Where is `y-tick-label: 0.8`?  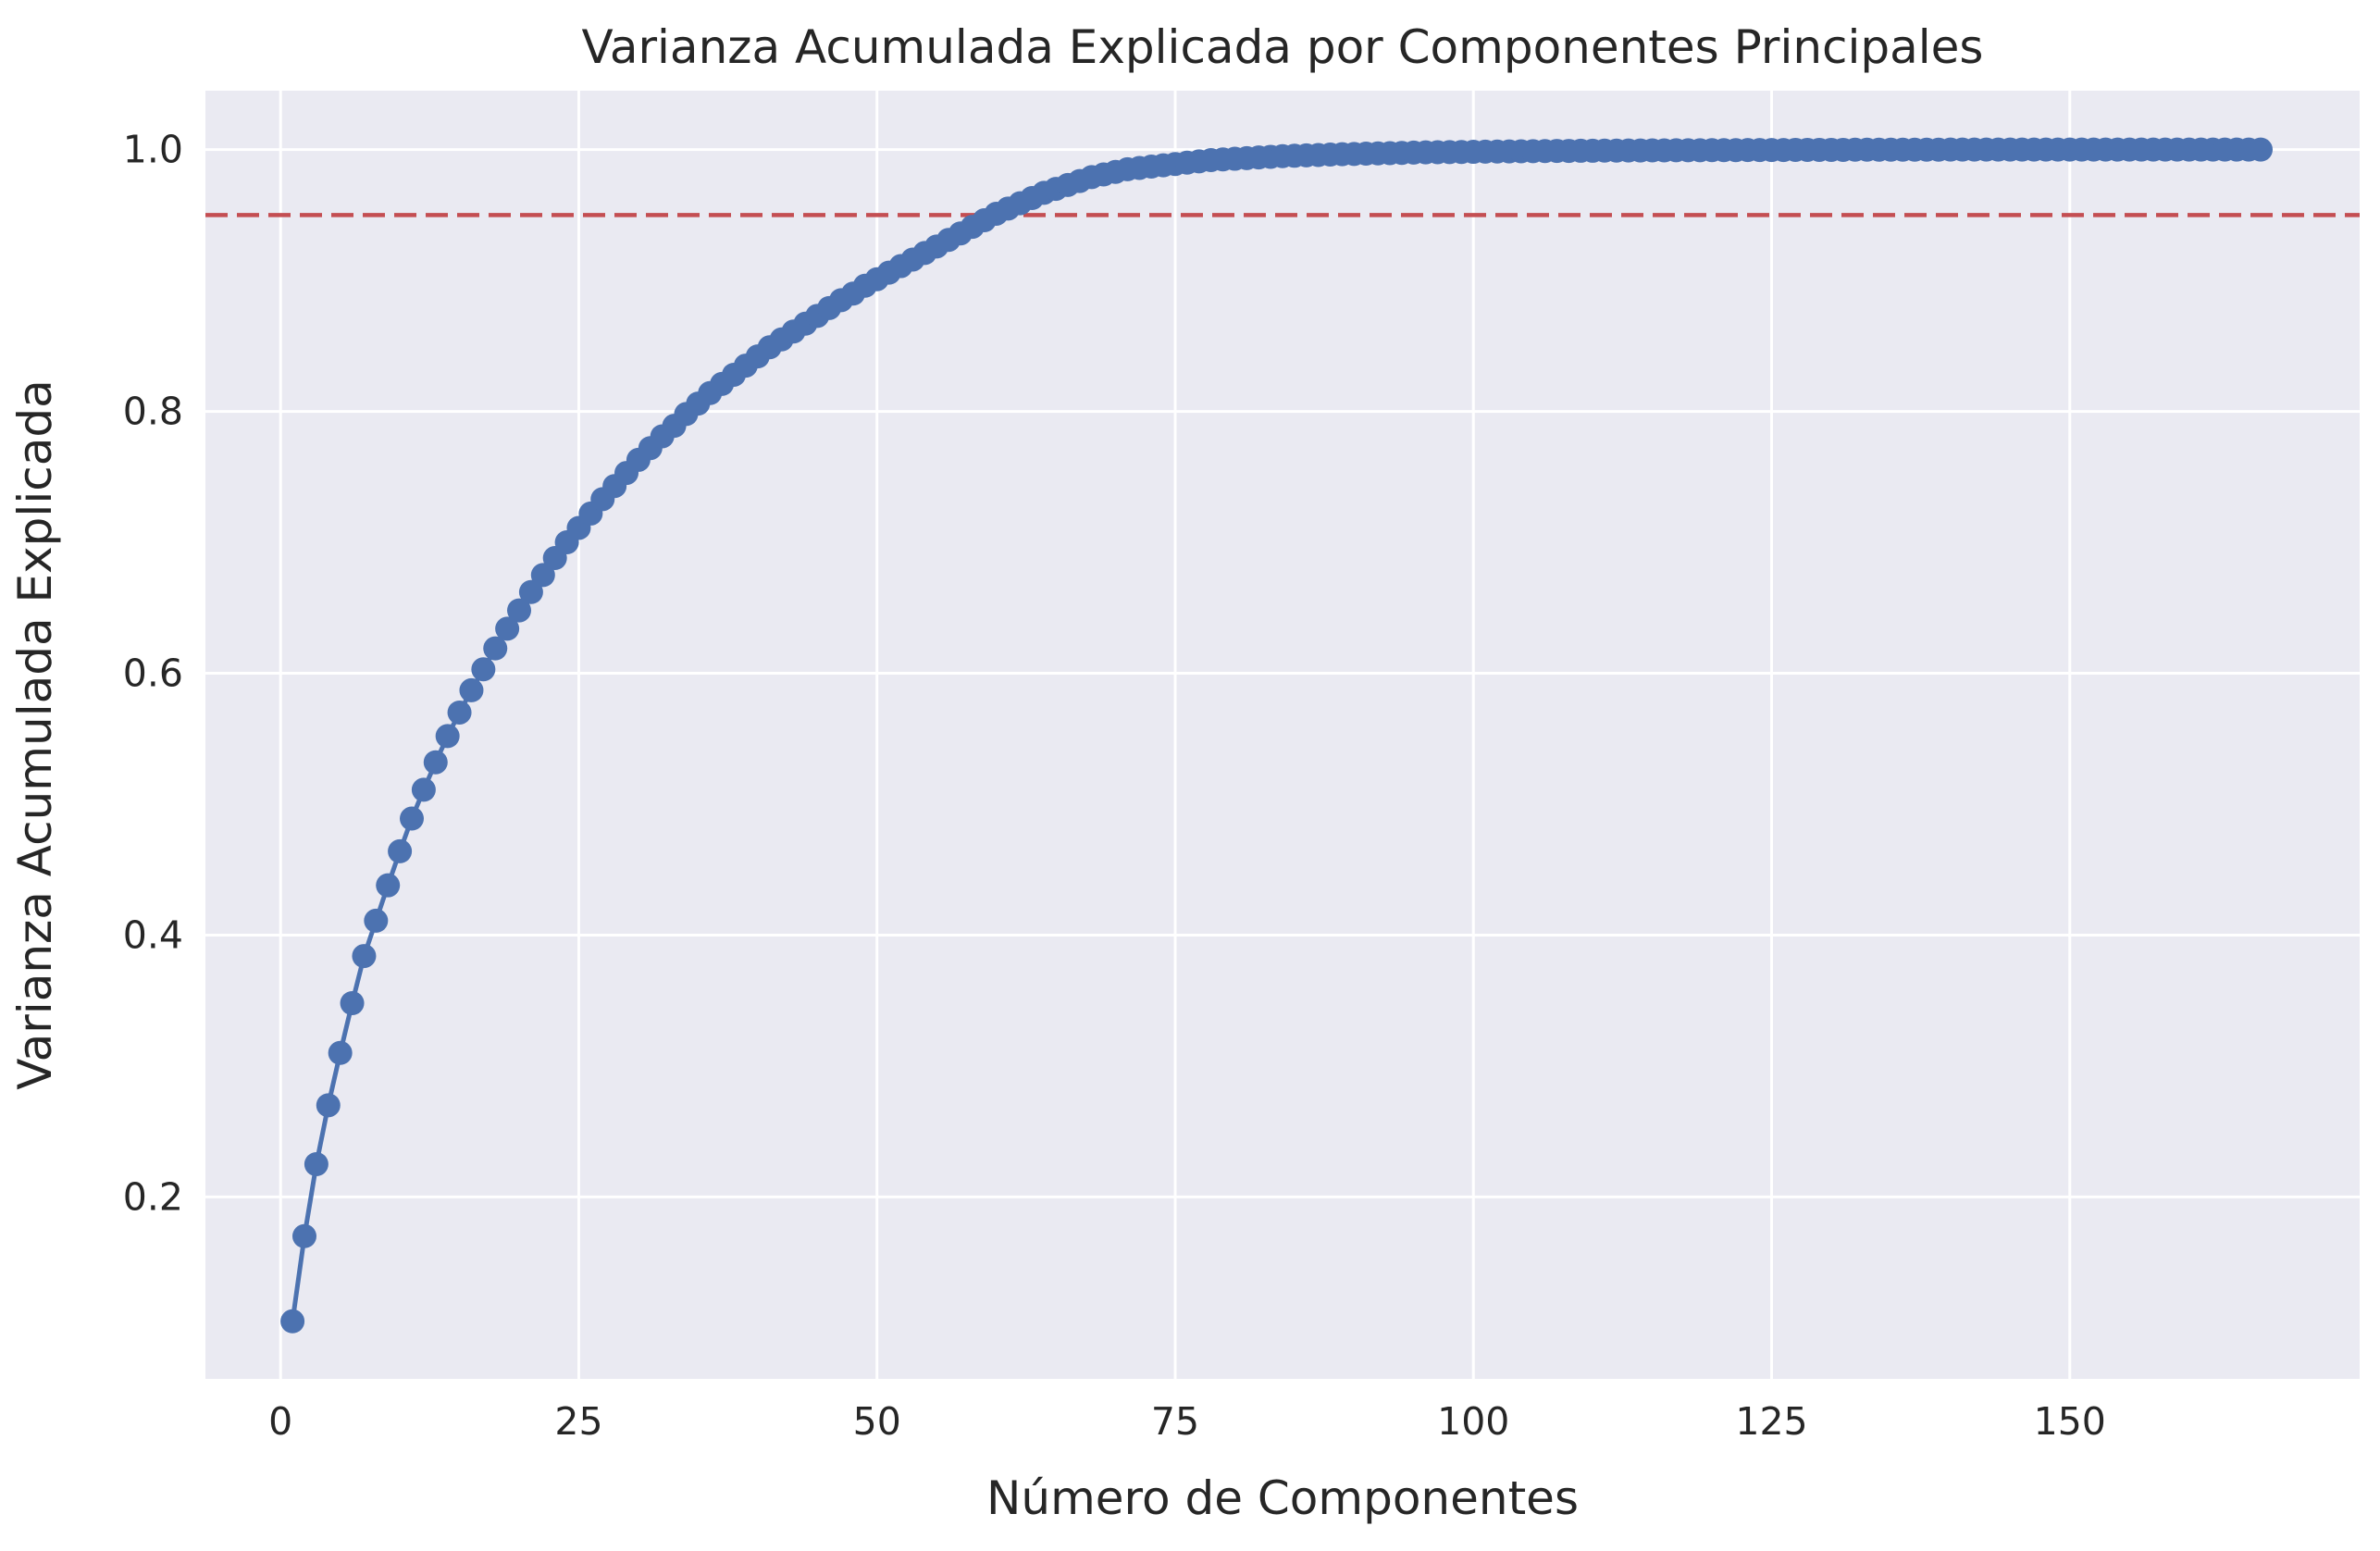
y-tick-label: 0.8 is located at coordinates (153, 412).